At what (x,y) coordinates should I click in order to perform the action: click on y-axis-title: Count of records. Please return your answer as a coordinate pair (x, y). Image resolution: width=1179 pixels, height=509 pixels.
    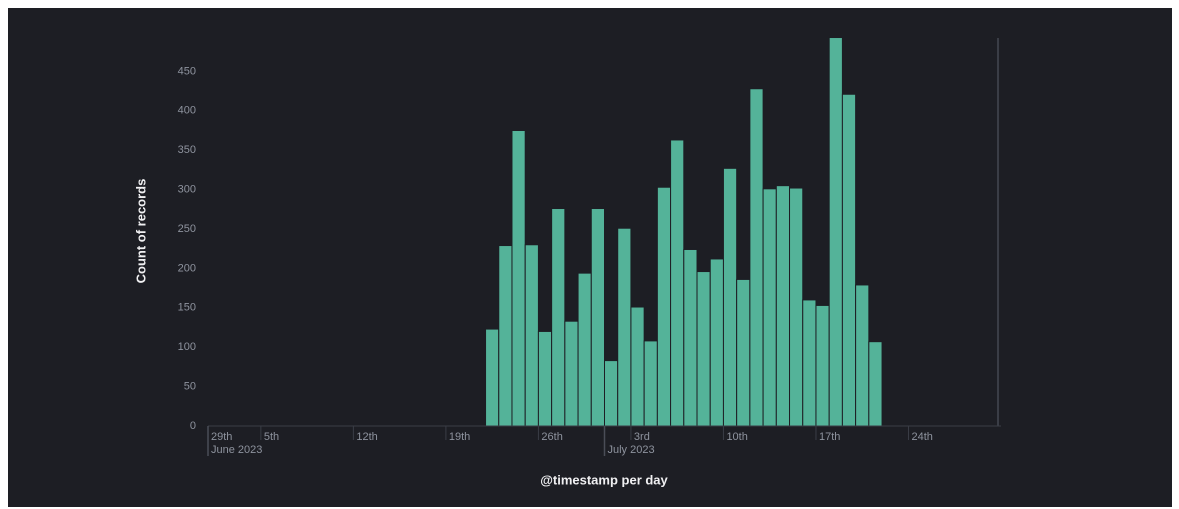
    Looking at the image, I should click on (140, 231).